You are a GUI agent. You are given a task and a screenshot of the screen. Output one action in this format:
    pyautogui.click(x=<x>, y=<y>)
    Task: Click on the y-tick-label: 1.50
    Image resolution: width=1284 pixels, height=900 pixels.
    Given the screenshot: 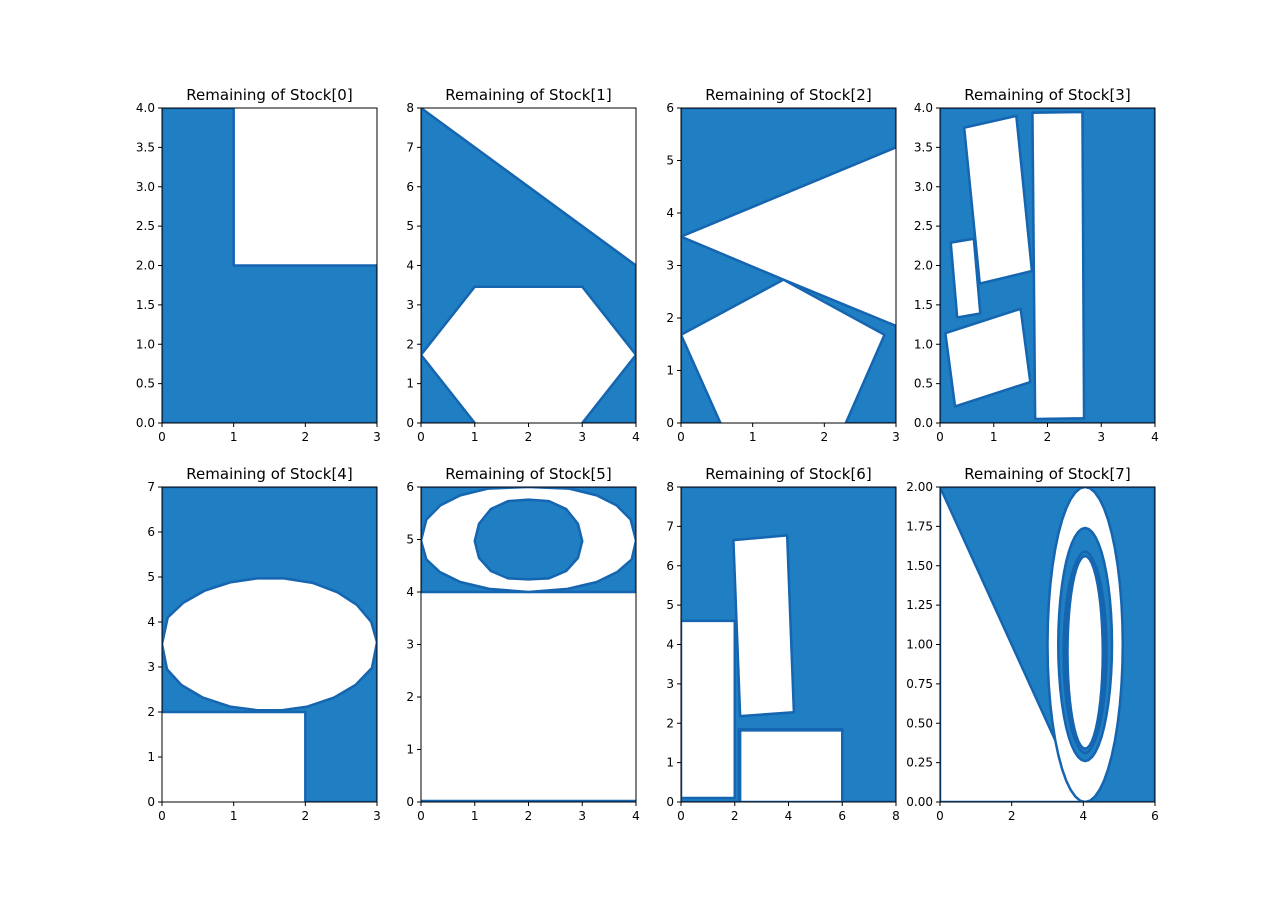 What is the action you would take?
    pyautogui.click(x=919, y=566)
    